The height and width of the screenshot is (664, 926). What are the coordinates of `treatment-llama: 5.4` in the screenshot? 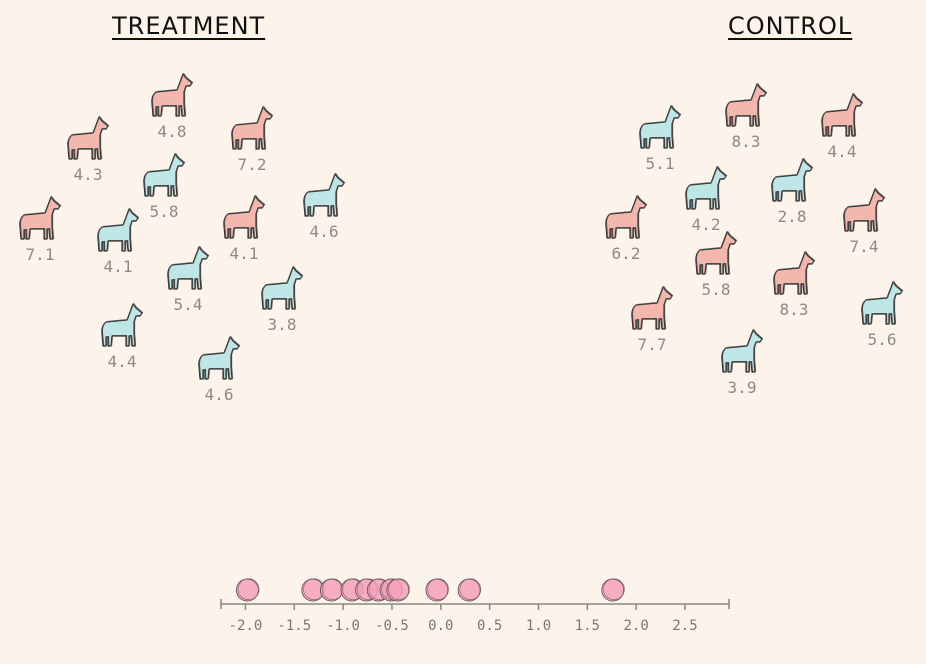 It's located at (192, 281).